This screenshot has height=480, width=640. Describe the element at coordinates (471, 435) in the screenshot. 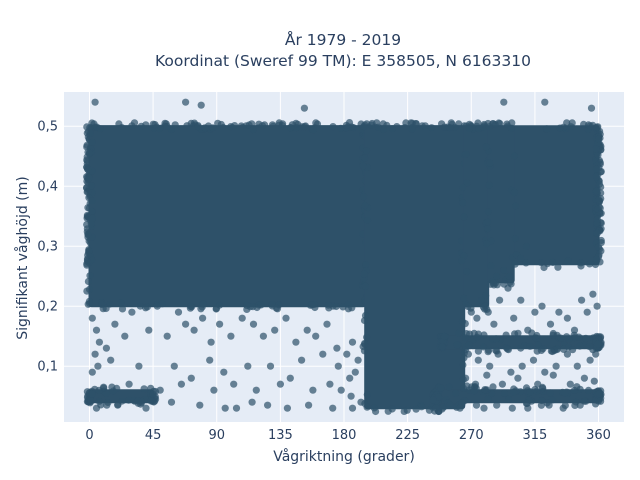

I see `x-tick-label: 270` at that location.